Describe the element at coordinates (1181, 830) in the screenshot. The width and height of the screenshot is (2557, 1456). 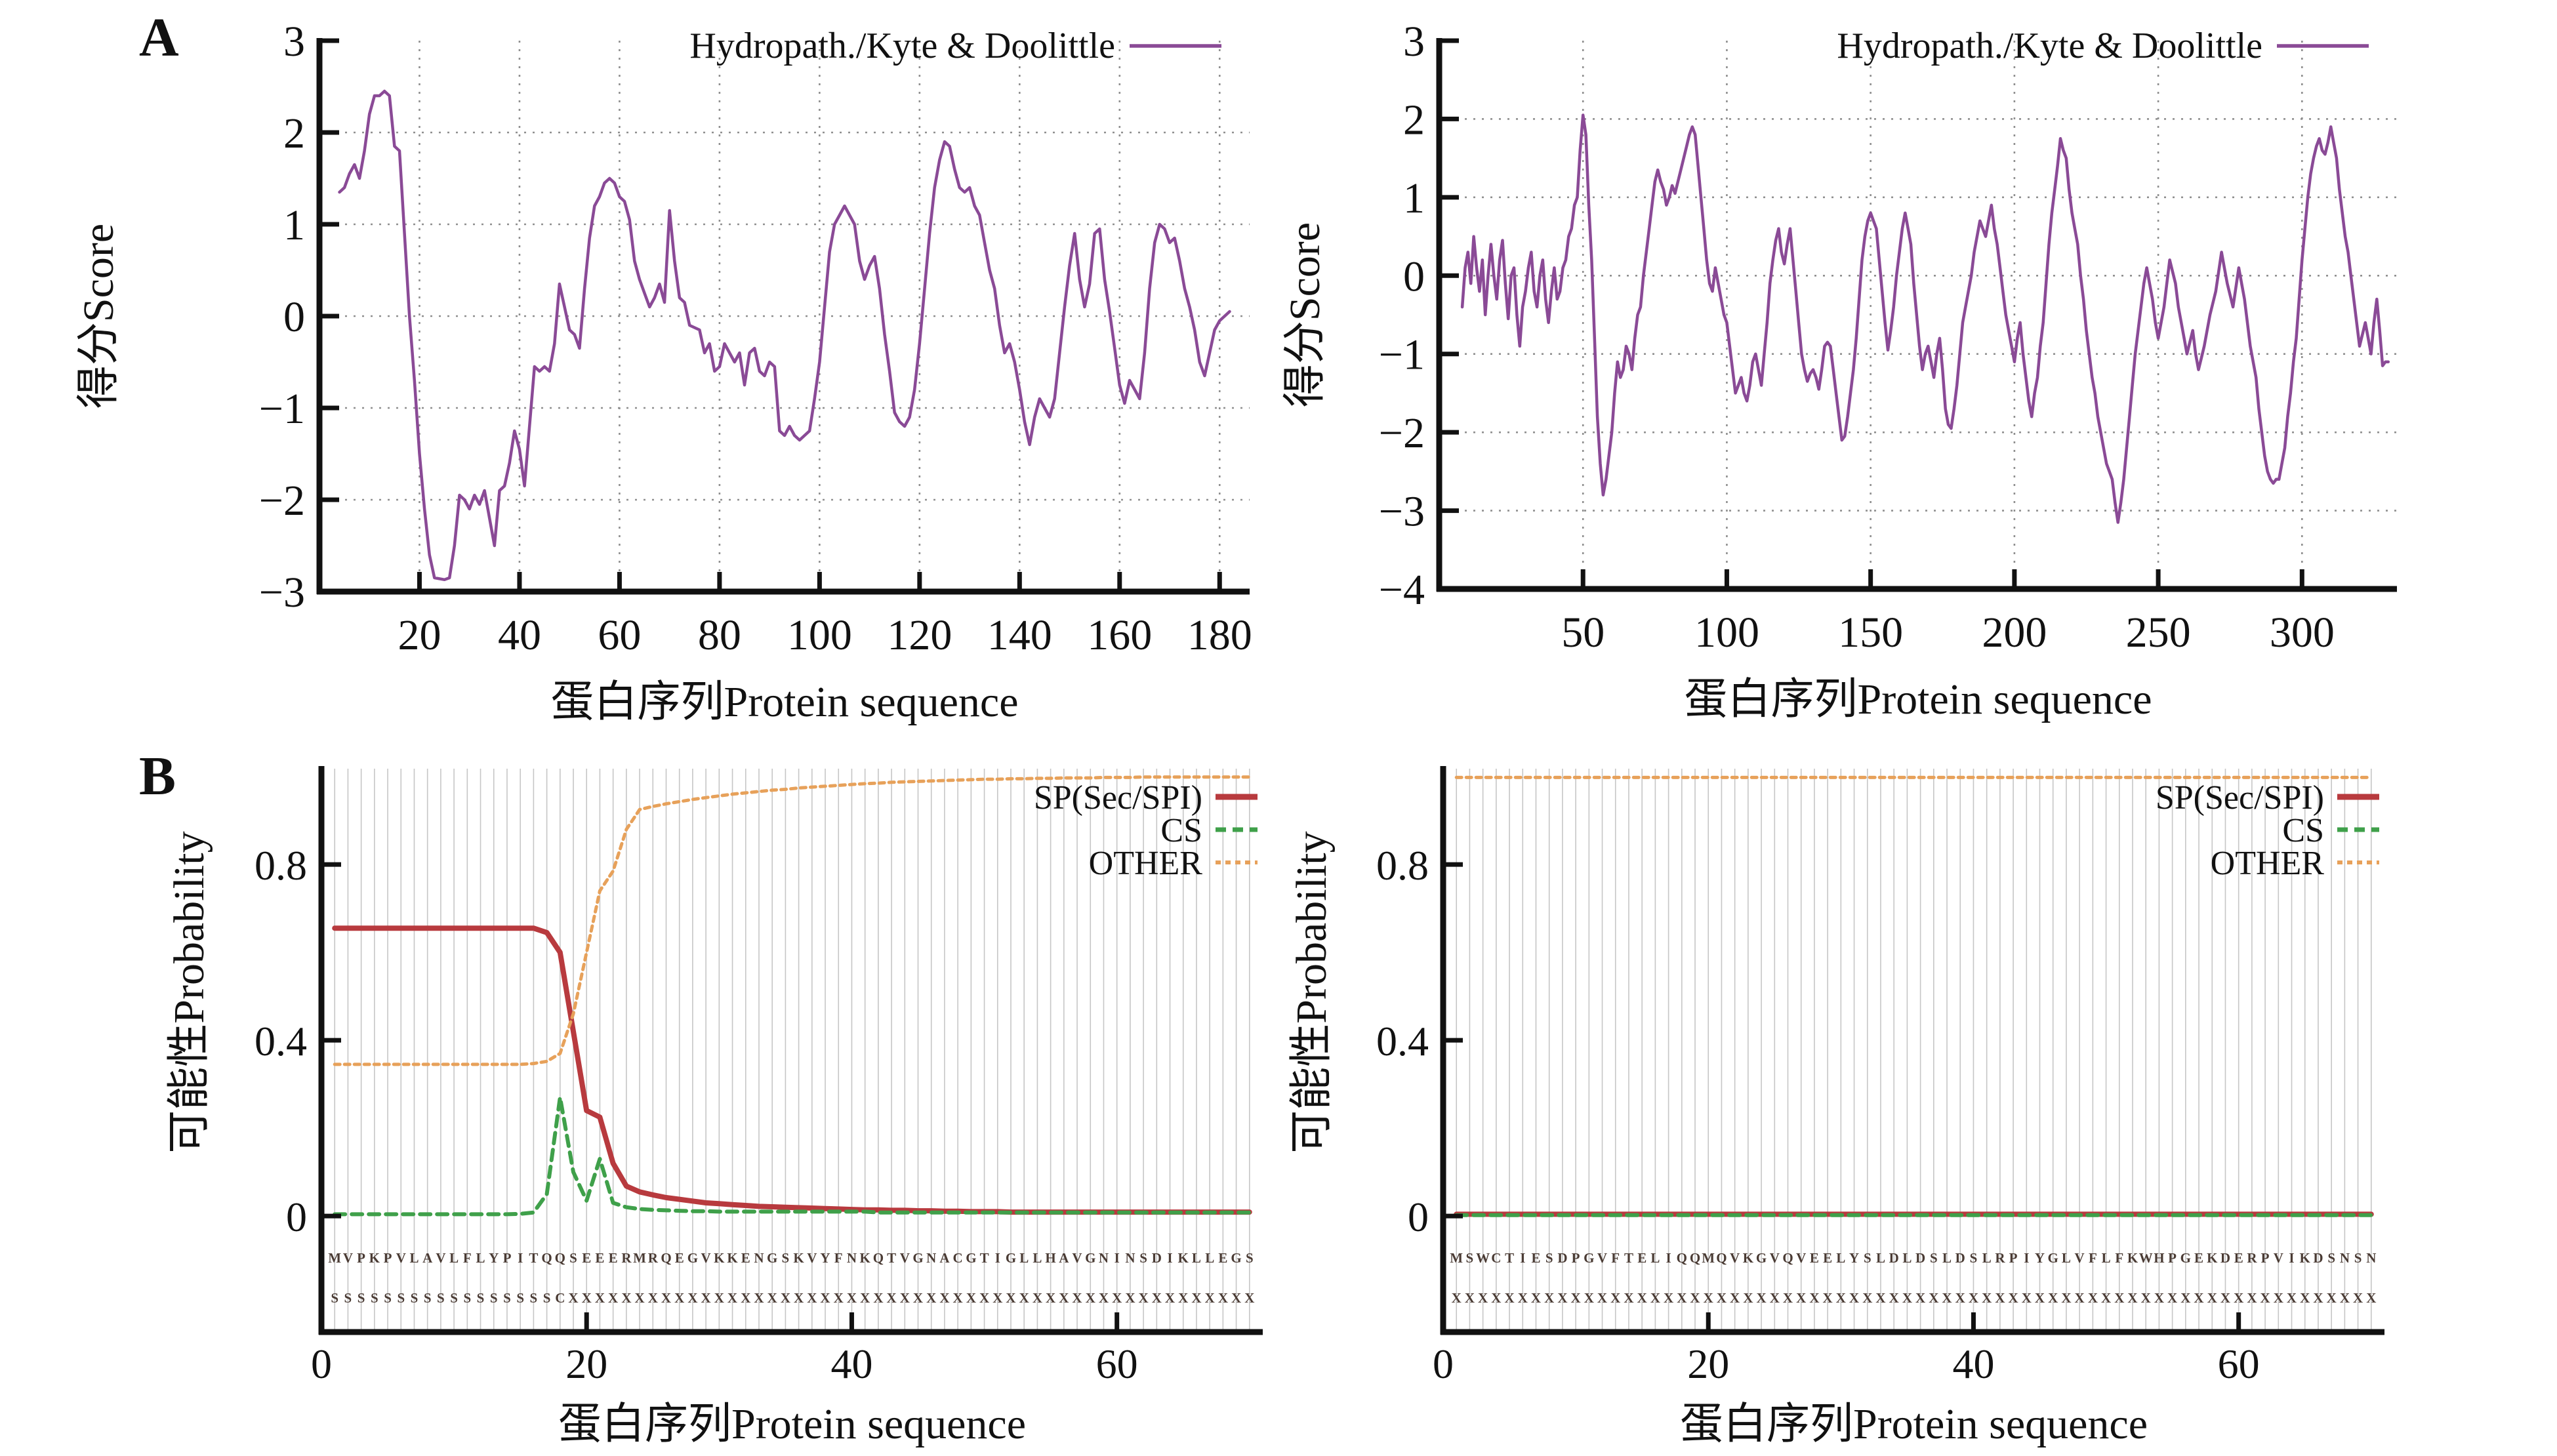
I see `legend-label: CS` at that location.